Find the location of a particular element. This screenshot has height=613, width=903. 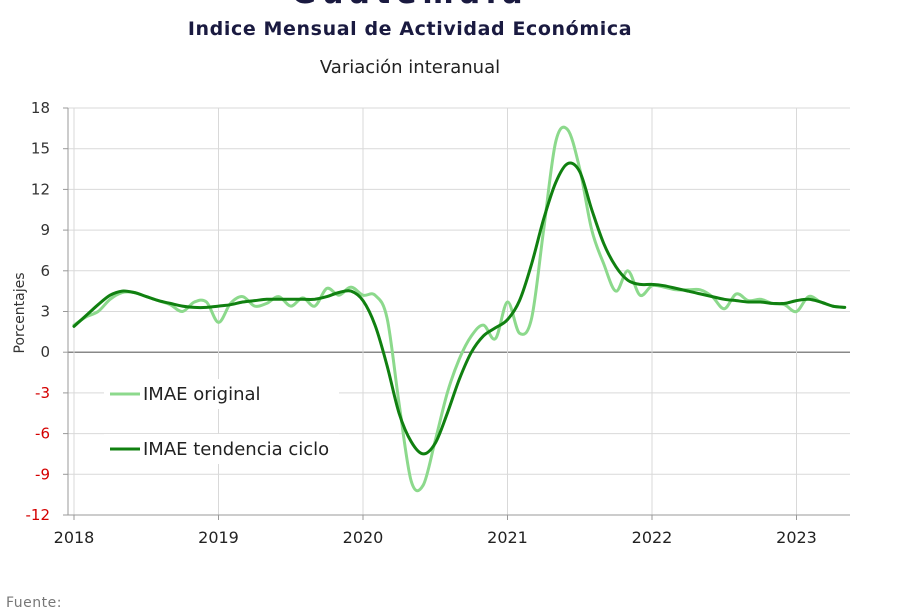

y-axis-label: Porcentajes is located at coordinates (20, 312).